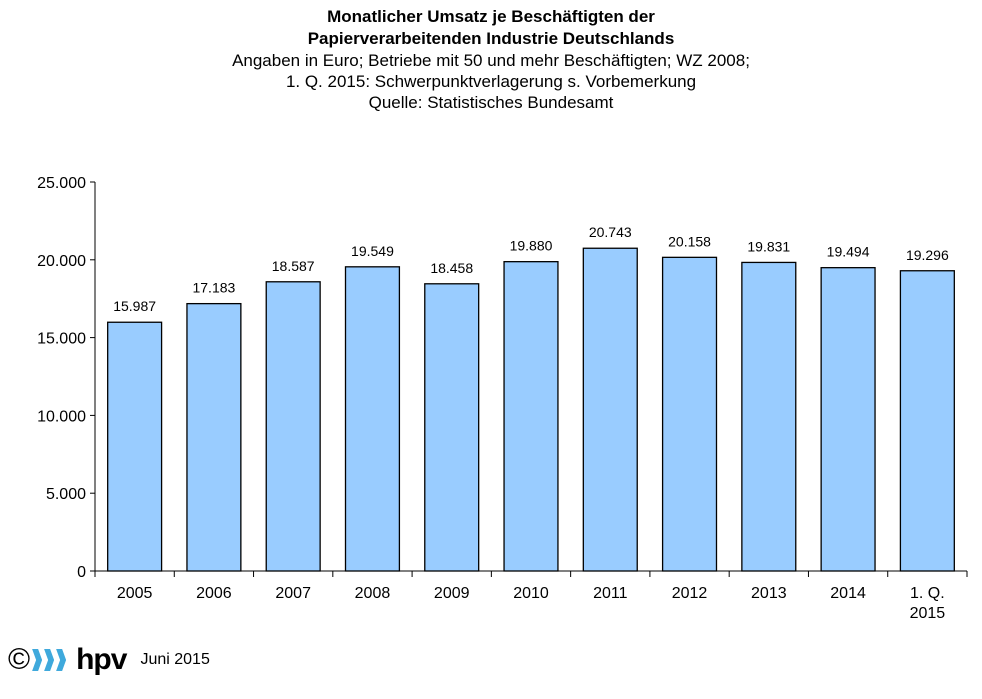 The width and height of the screenshot is (982, 699). Describe the element at coordinates (214, 593) in the screenshot. I see `x-tick-label: 2006` at that location.